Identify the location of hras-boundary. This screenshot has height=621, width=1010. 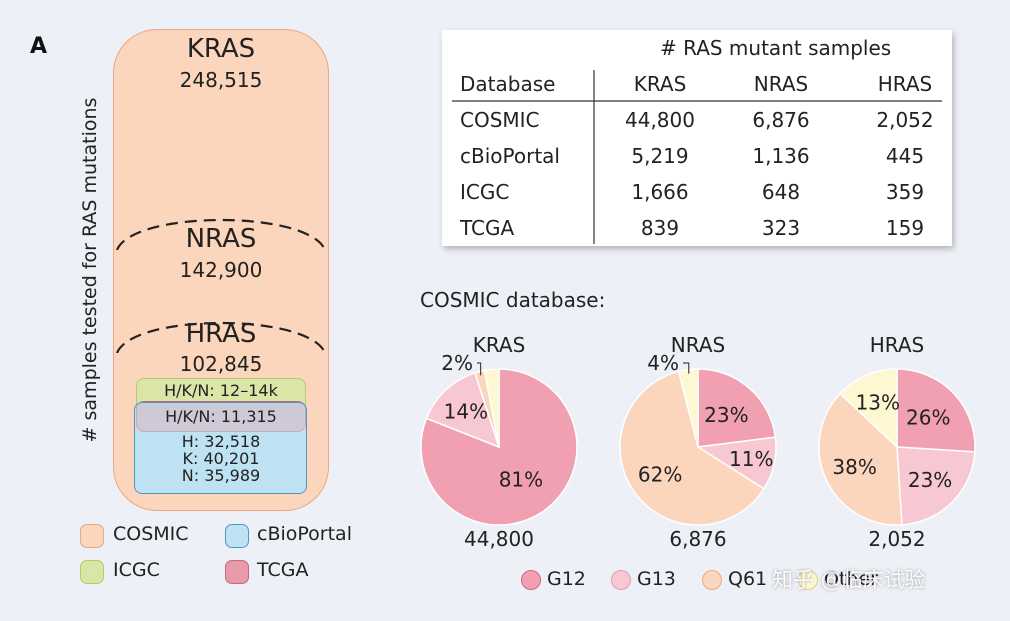
(221, 337).